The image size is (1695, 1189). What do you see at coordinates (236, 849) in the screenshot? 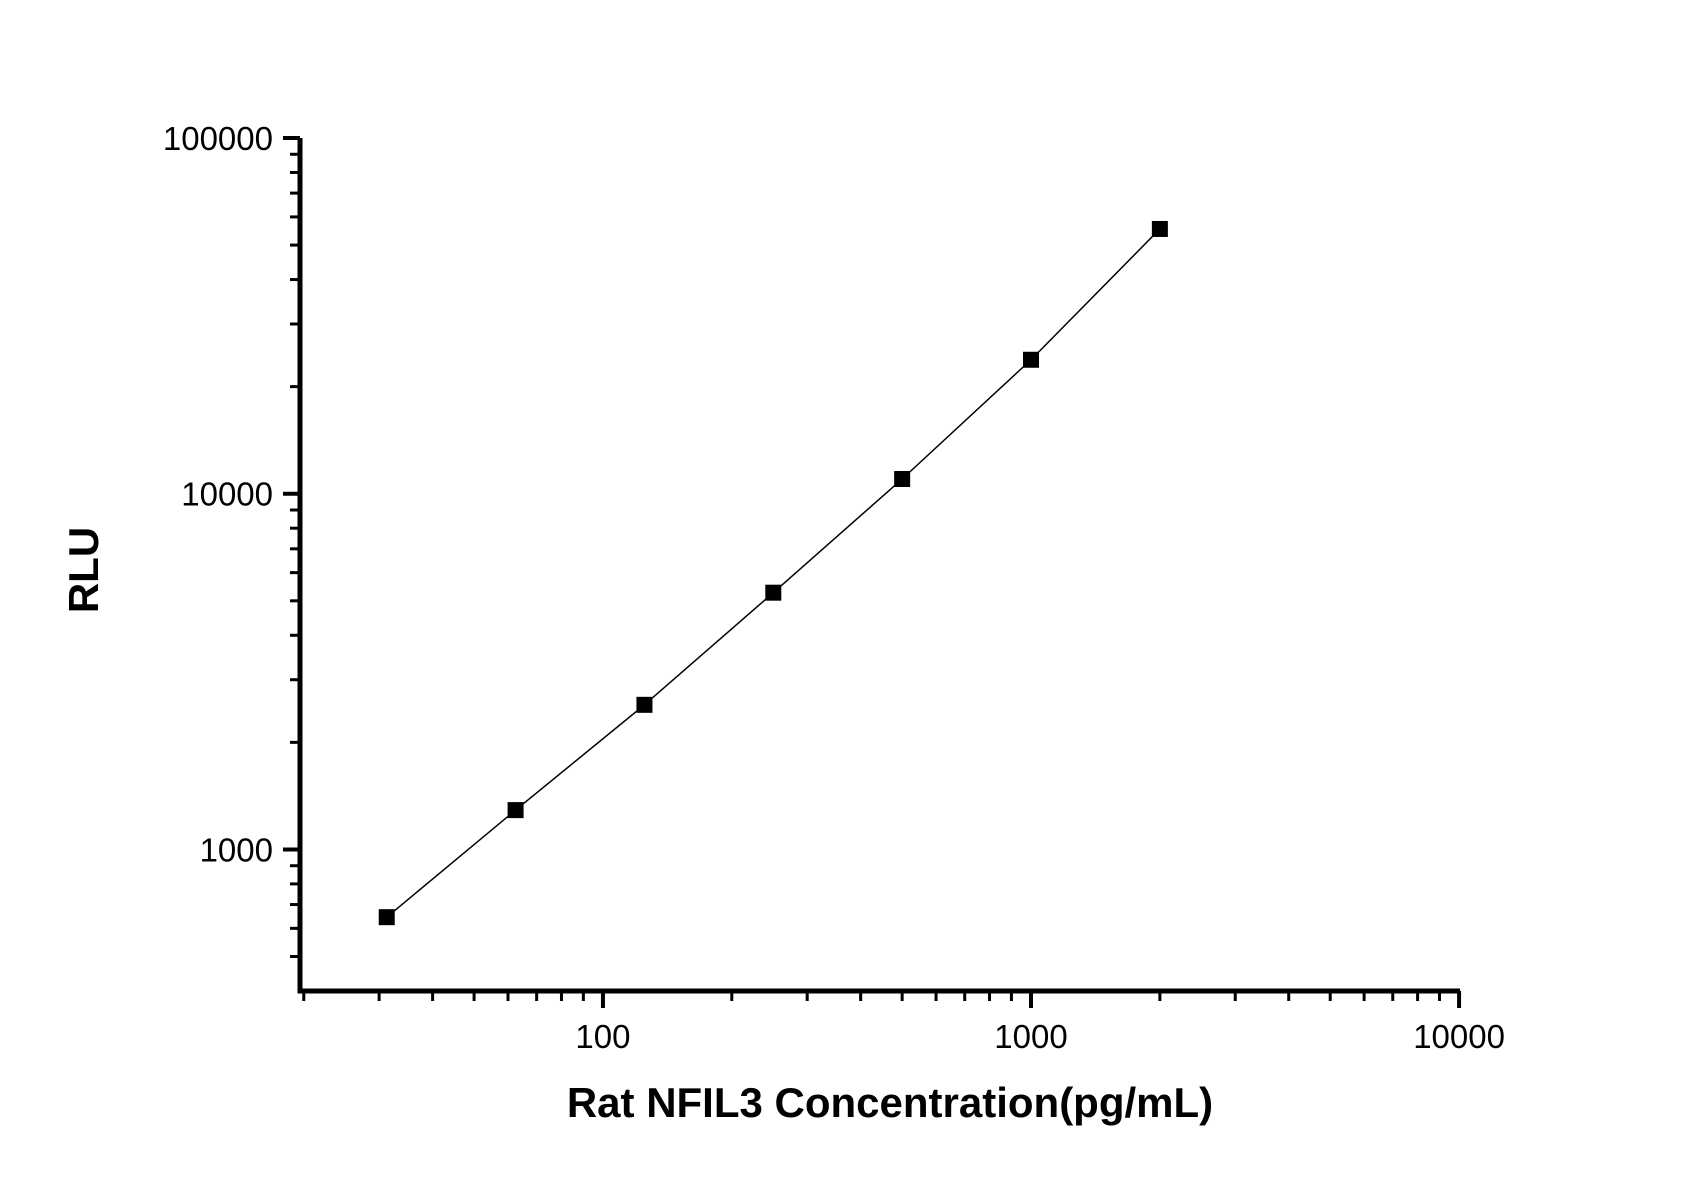
I see `y-axis-tick-label: 1000` at bounding box center [236, 849].